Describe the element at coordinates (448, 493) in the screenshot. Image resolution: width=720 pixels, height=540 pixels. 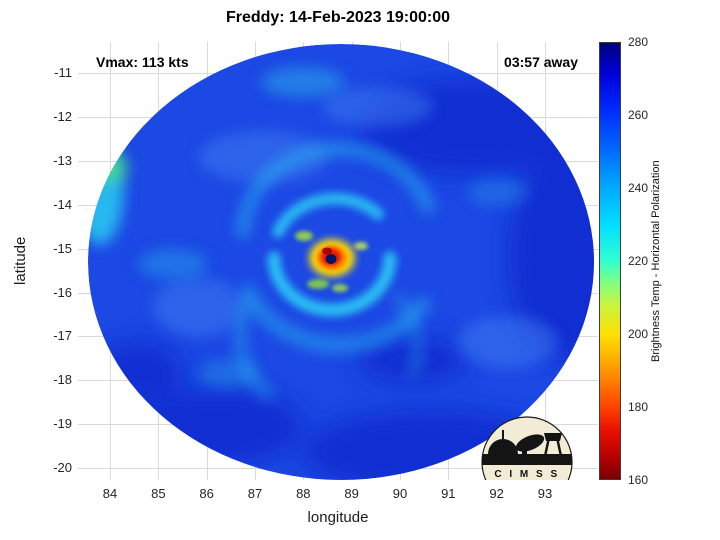
I see `x-tick-label: 91` at that location.